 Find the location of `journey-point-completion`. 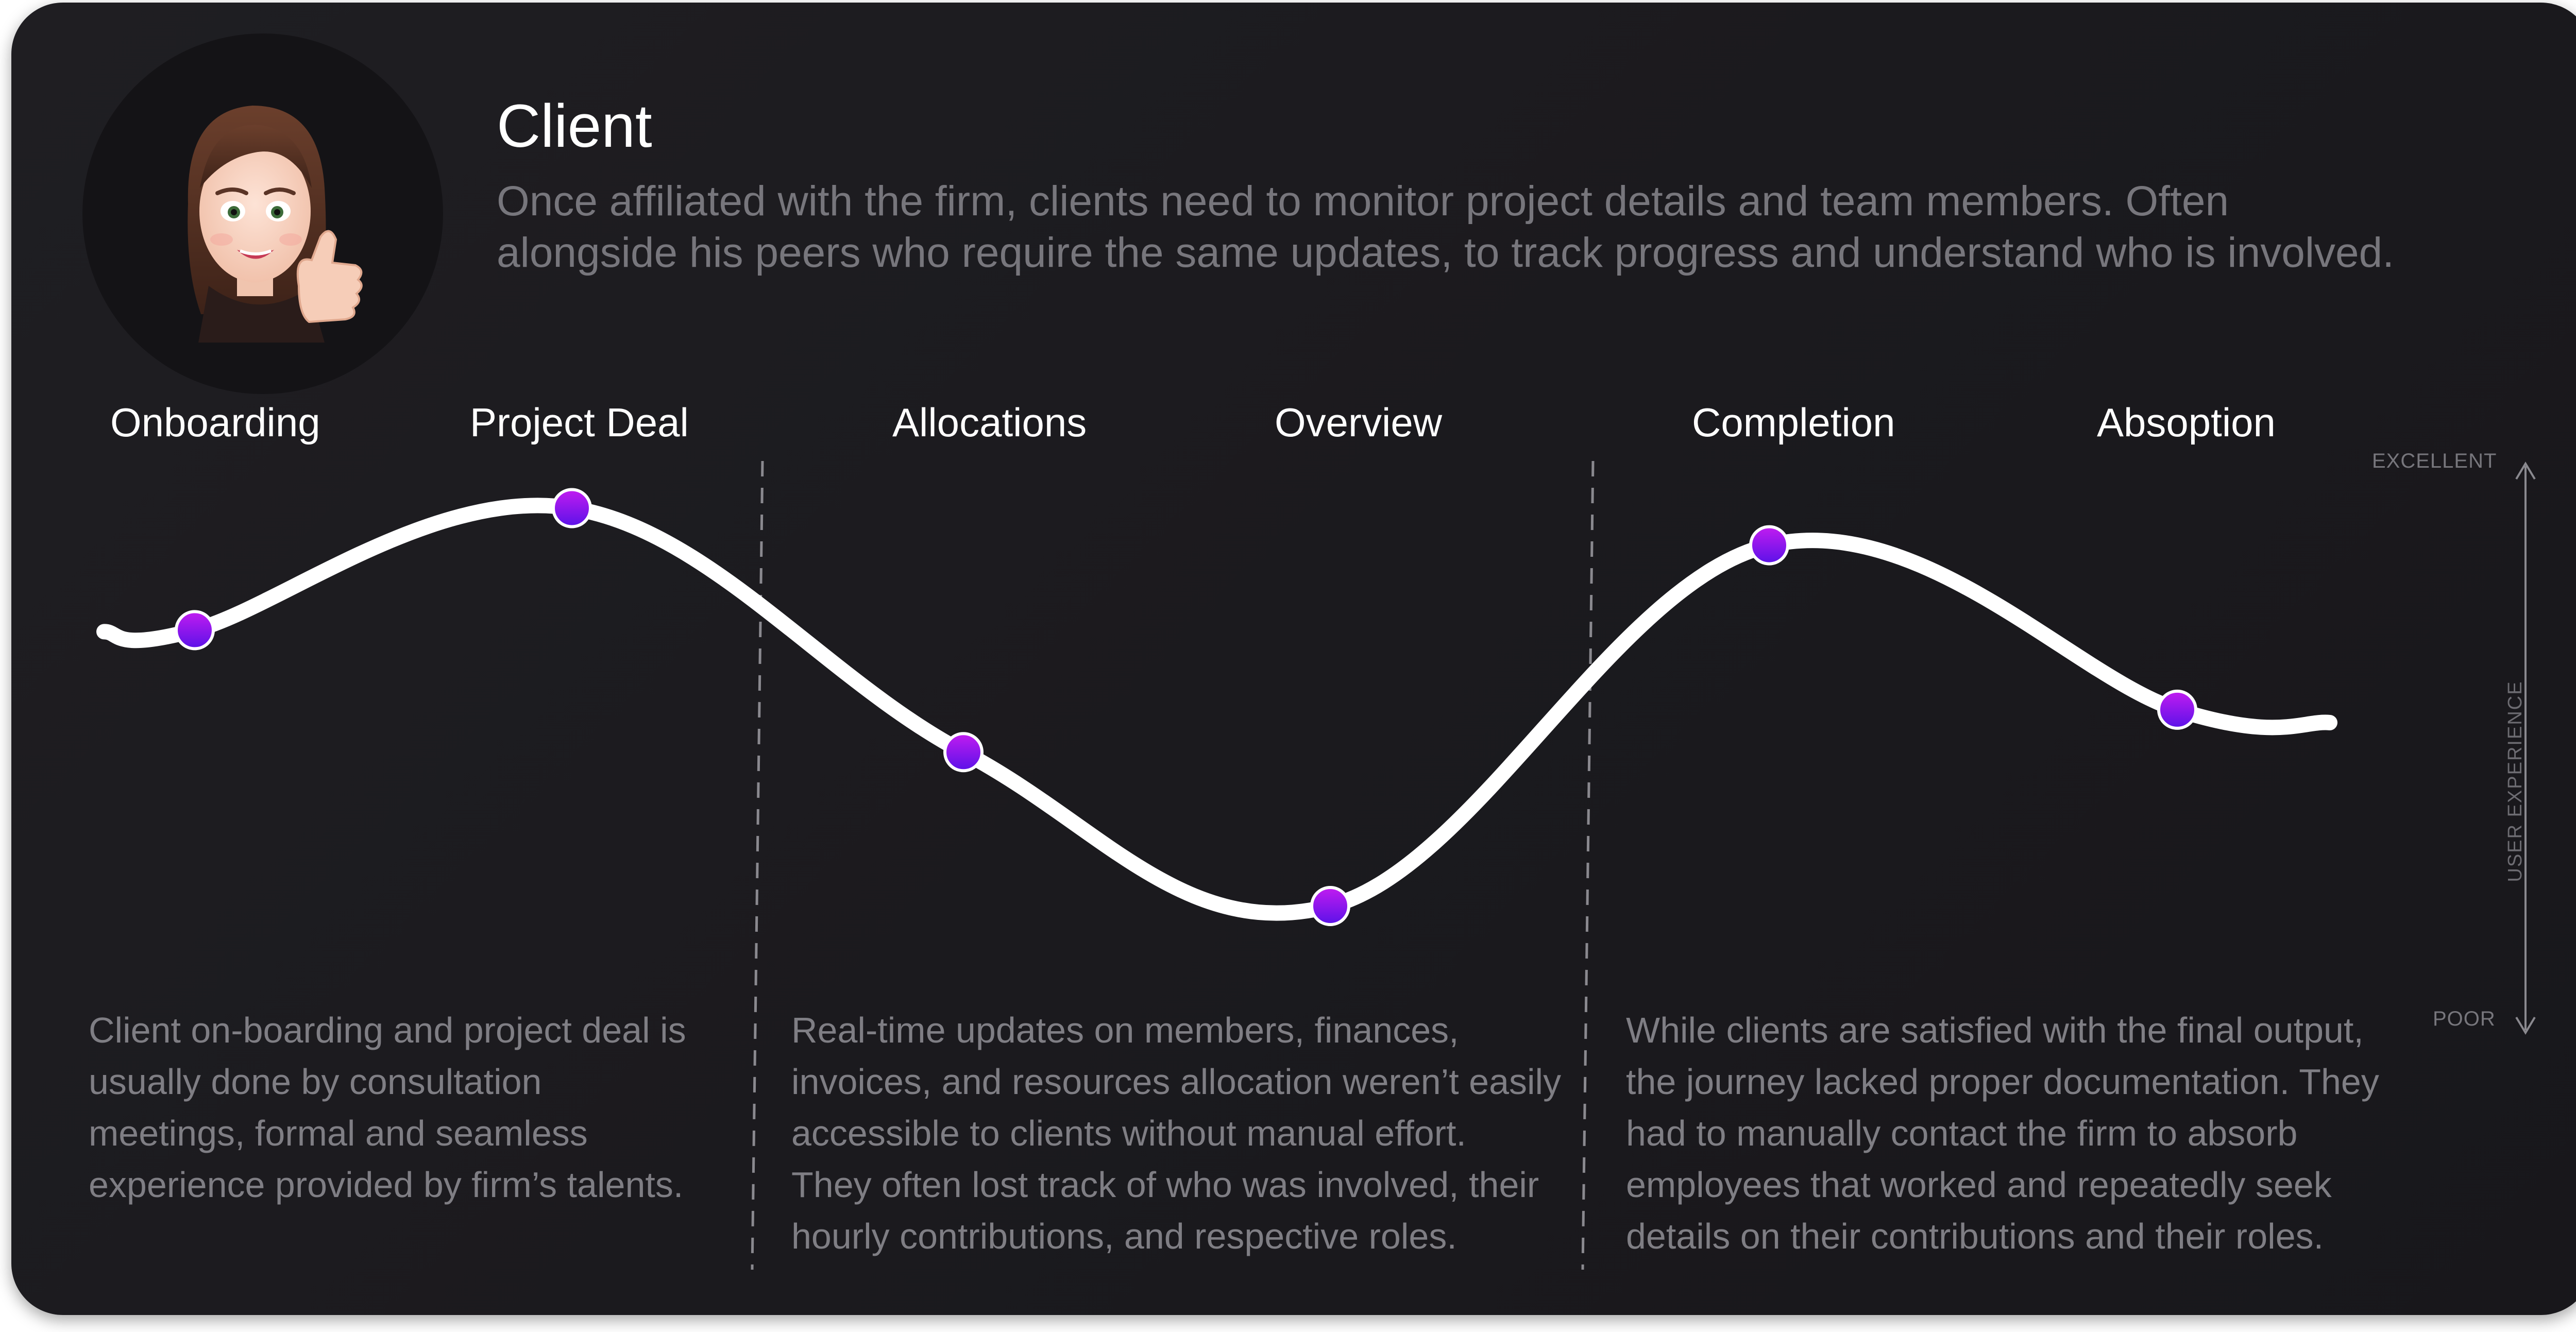

journey-point-completion is located at coordinates (1769, 545).